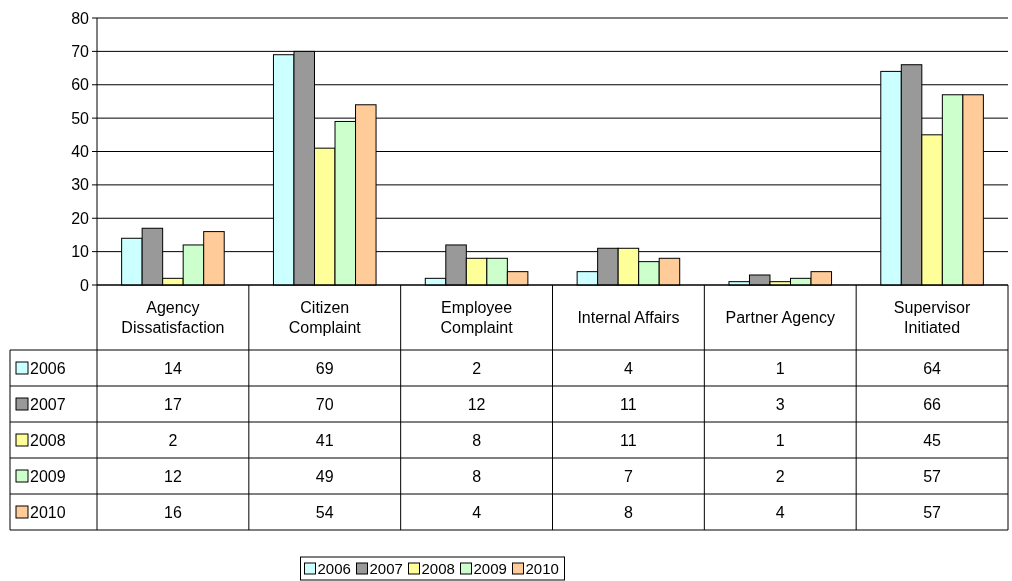 The width and height of the screenshot is (1012, 581). I want to click on data-label: 45, so click(932, 440).